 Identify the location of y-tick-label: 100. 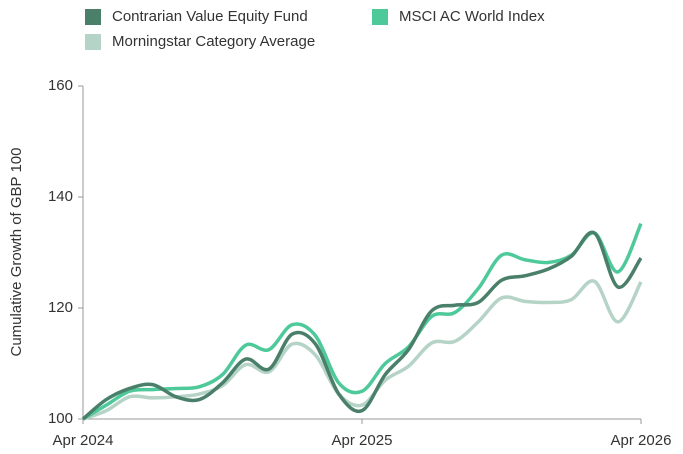
(60, 418).